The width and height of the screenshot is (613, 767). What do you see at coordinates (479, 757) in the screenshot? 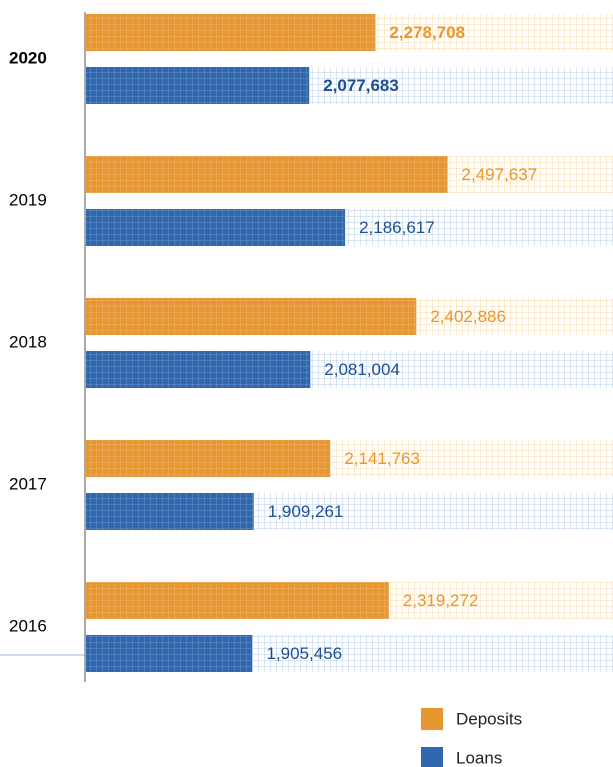
I see `legend-label: Loans` at bounding box center [479, 757].